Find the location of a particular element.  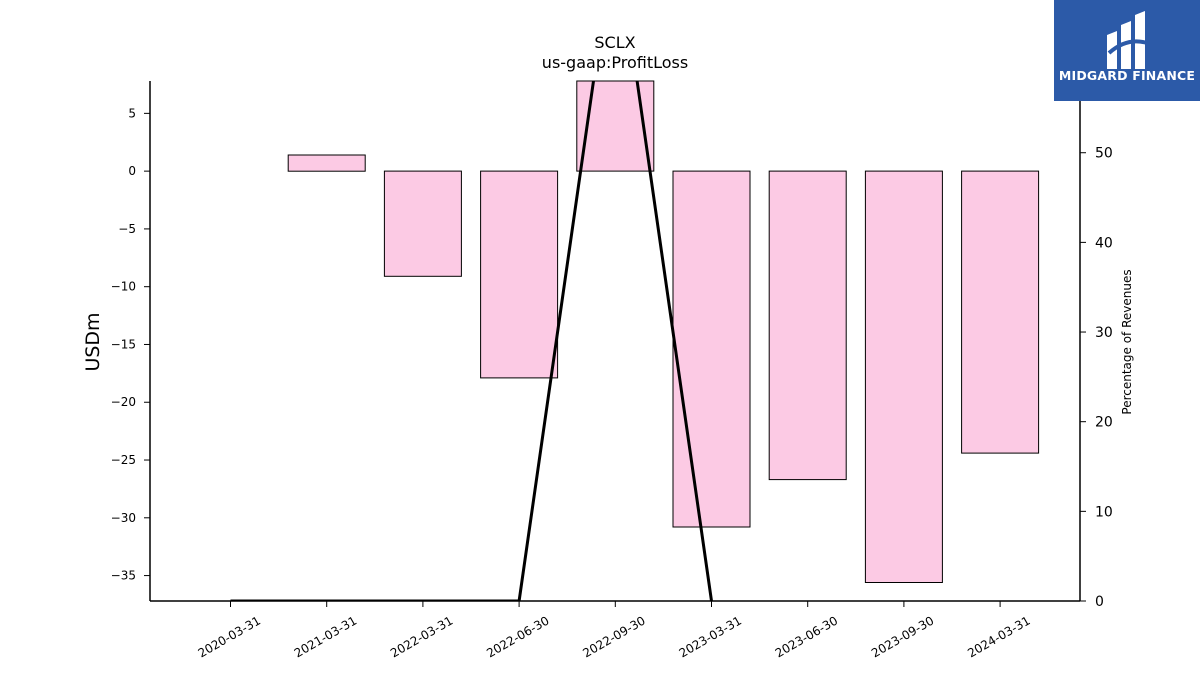

y-tick-label: −15 is located at coordinates (123, 344).